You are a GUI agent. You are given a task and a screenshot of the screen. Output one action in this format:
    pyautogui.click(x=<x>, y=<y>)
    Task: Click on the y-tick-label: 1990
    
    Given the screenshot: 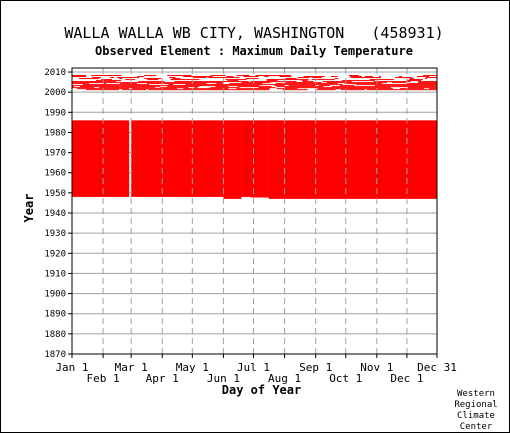 What is the action you would take?
    pyautogui.click(x=55, y=113)
    